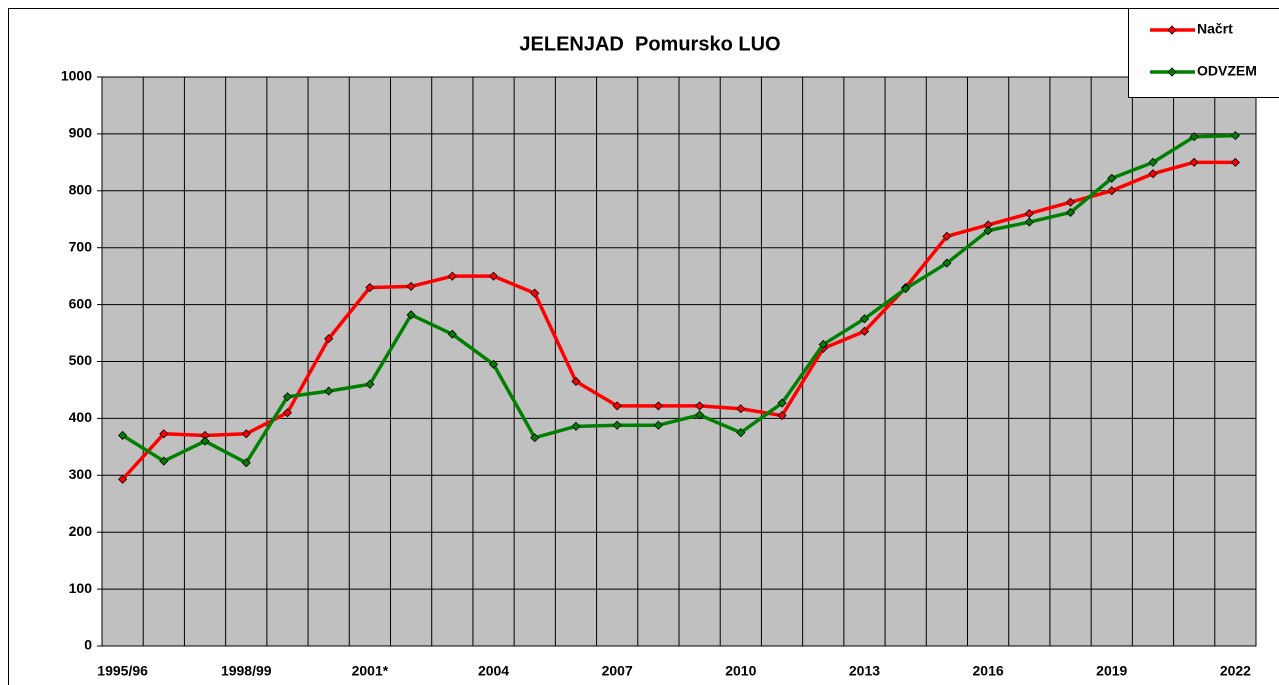  What do you see at coordinates (81, 474) in the screenshot?
I see `y-tick-label: 300` at bounding box center [81, 474].